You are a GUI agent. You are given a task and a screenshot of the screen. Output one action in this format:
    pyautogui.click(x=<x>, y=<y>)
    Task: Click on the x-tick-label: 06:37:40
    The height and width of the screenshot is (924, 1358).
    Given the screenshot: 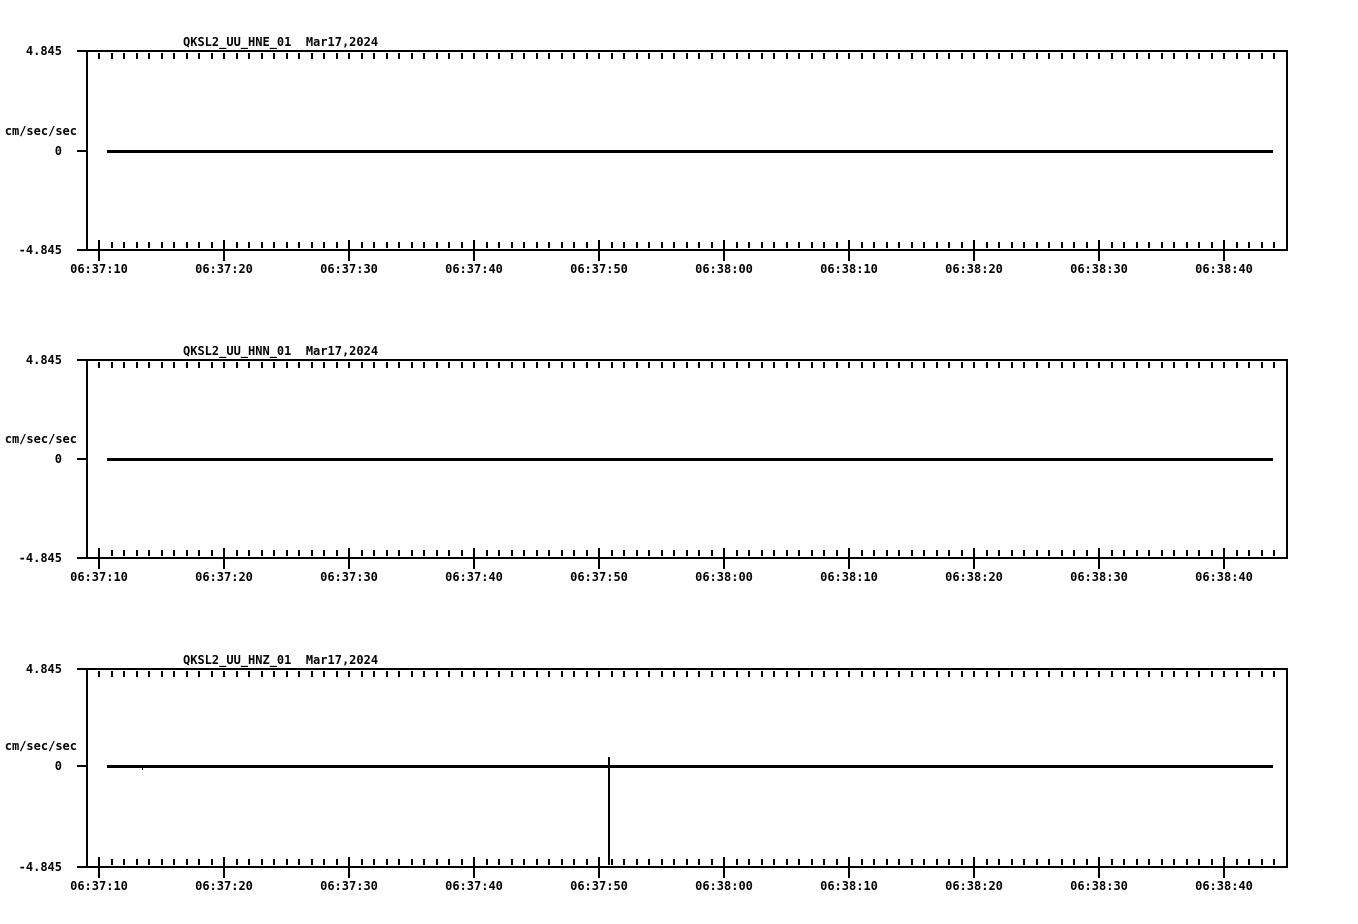 What is the action you would take?
    pyautogui.click(x=474, y=577)
    